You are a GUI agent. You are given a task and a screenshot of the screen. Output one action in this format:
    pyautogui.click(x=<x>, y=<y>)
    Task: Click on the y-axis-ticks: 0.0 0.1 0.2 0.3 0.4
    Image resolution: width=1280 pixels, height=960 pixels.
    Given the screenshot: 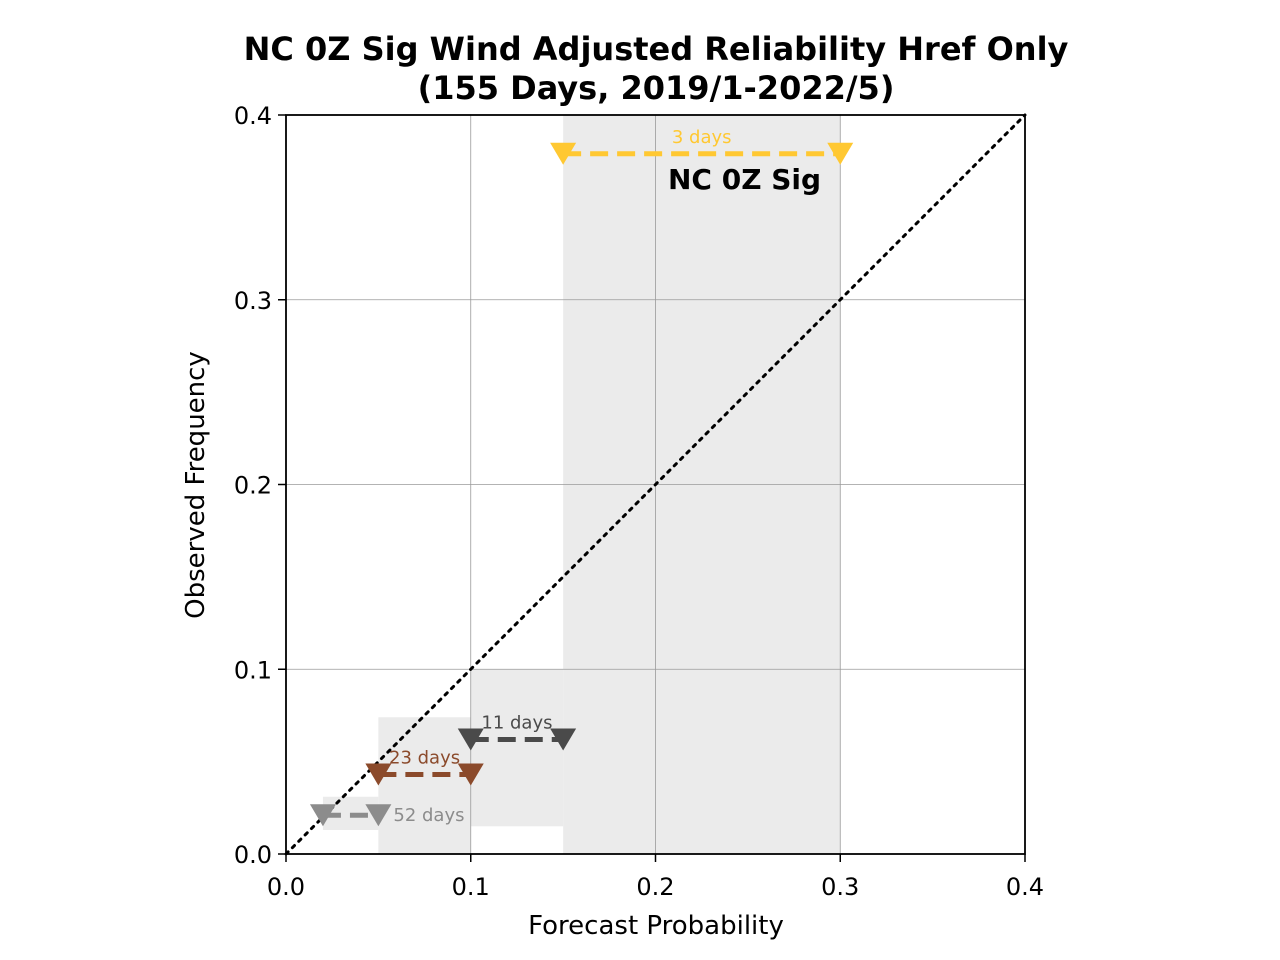 What is the action you would take?
    pyautogui.click(x=260, y=485)
    